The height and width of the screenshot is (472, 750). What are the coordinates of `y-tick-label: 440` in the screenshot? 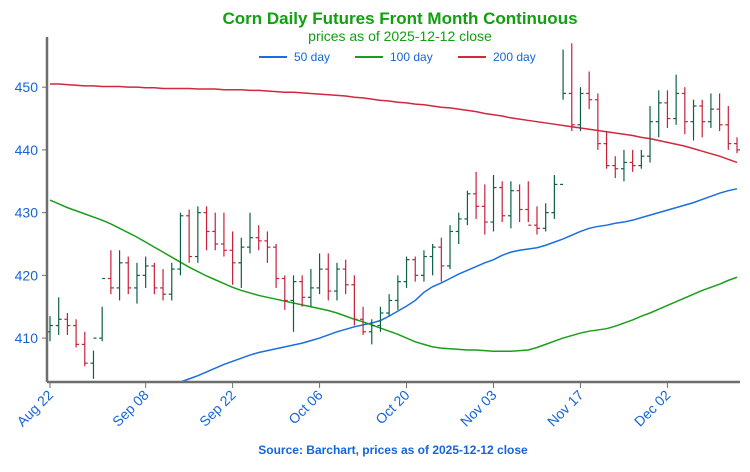 It's located at (27, 150).